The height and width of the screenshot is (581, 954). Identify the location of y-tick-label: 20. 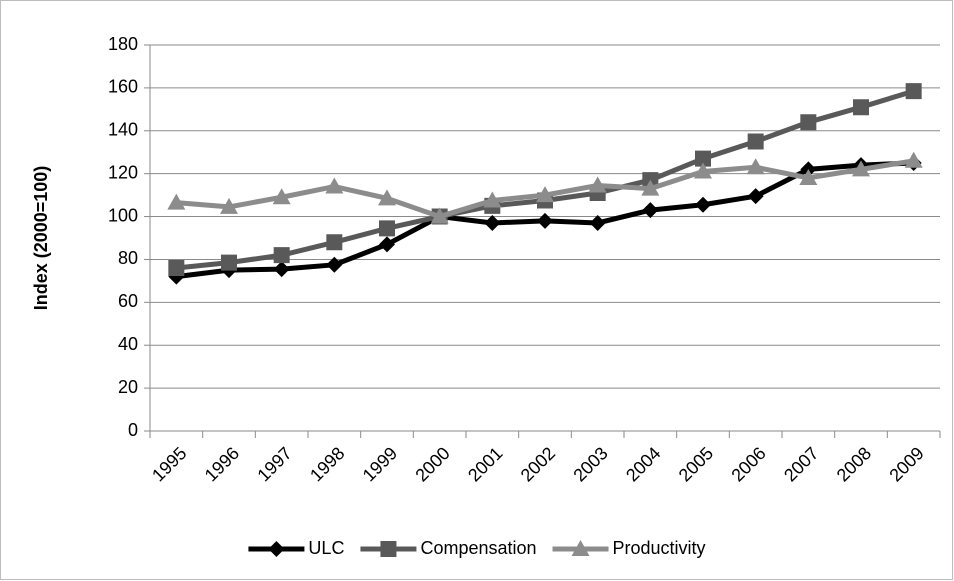
(128, 387).